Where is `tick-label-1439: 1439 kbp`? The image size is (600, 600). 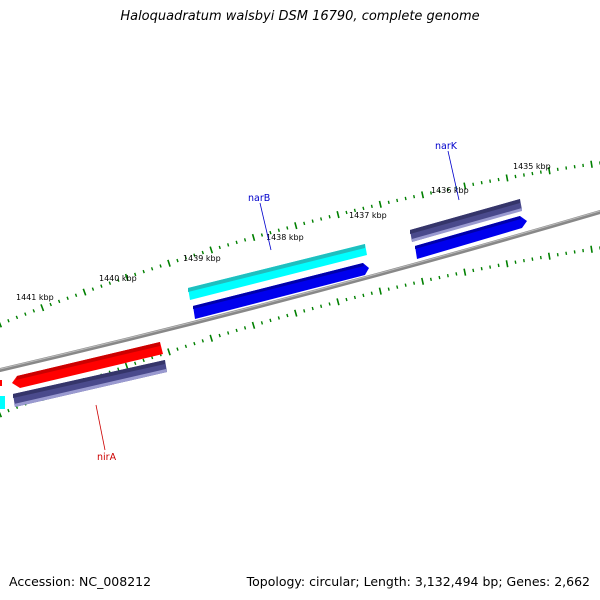
tick-label-1439: 1439 kbp is located at coordinates (202, 258).